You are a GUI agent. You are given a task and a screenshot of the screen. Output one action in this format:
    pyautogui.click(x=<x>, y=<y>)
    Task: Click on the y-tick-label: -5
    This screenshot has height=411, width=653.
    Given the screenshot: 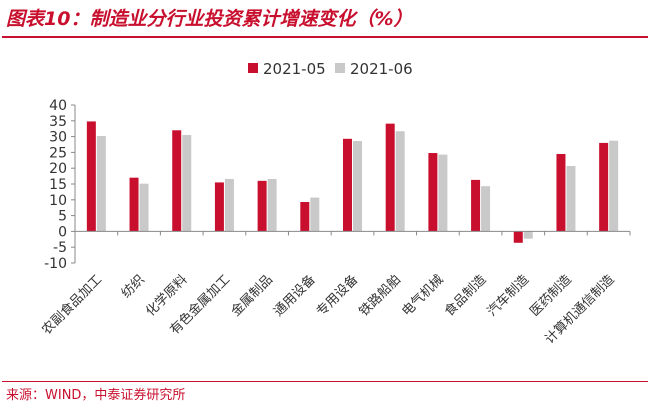 What is the action you would take?
    pyautogui.click(x=60, y=248)
    